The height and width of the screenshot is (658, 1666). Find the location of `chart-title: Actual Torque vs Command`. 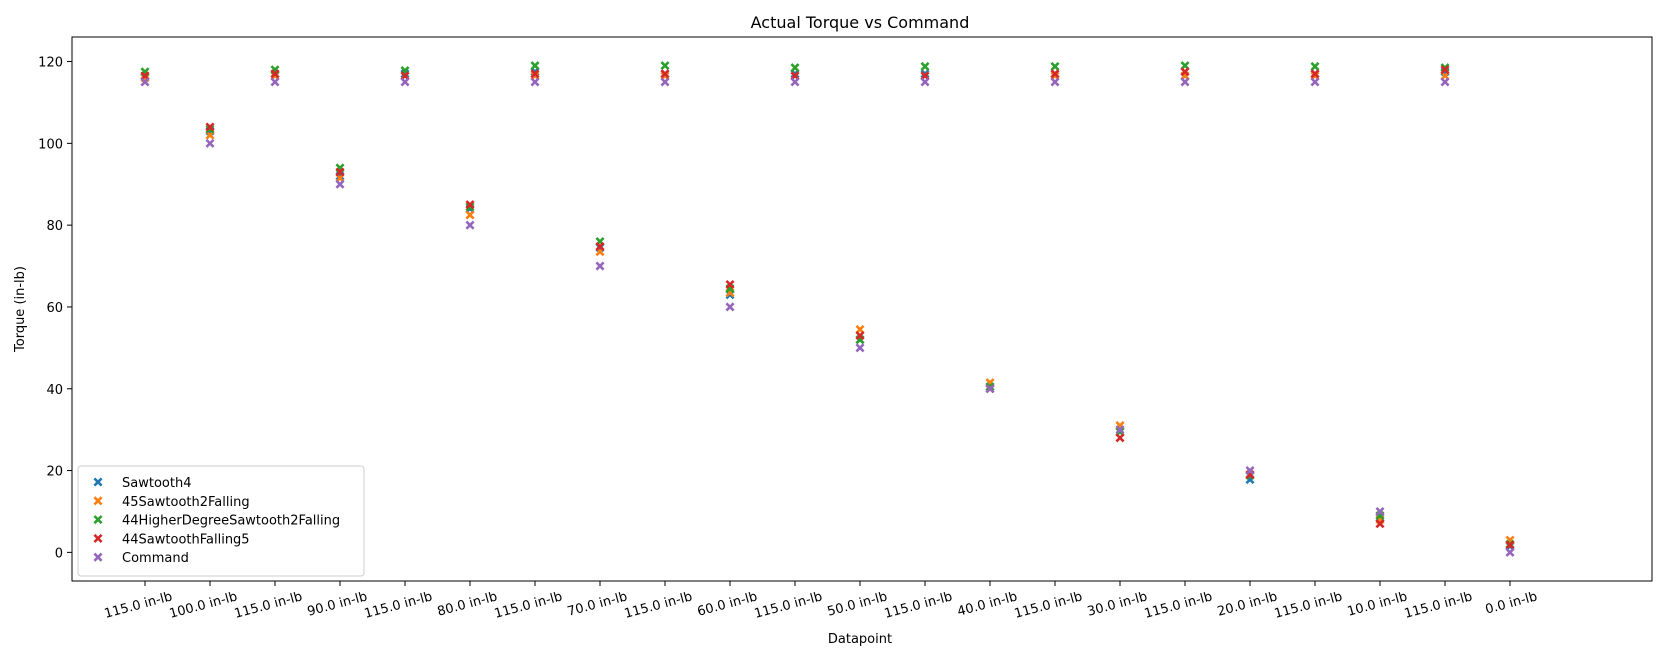

chart-title: Actual Torque vs Command is located at coordinates (860, 22).